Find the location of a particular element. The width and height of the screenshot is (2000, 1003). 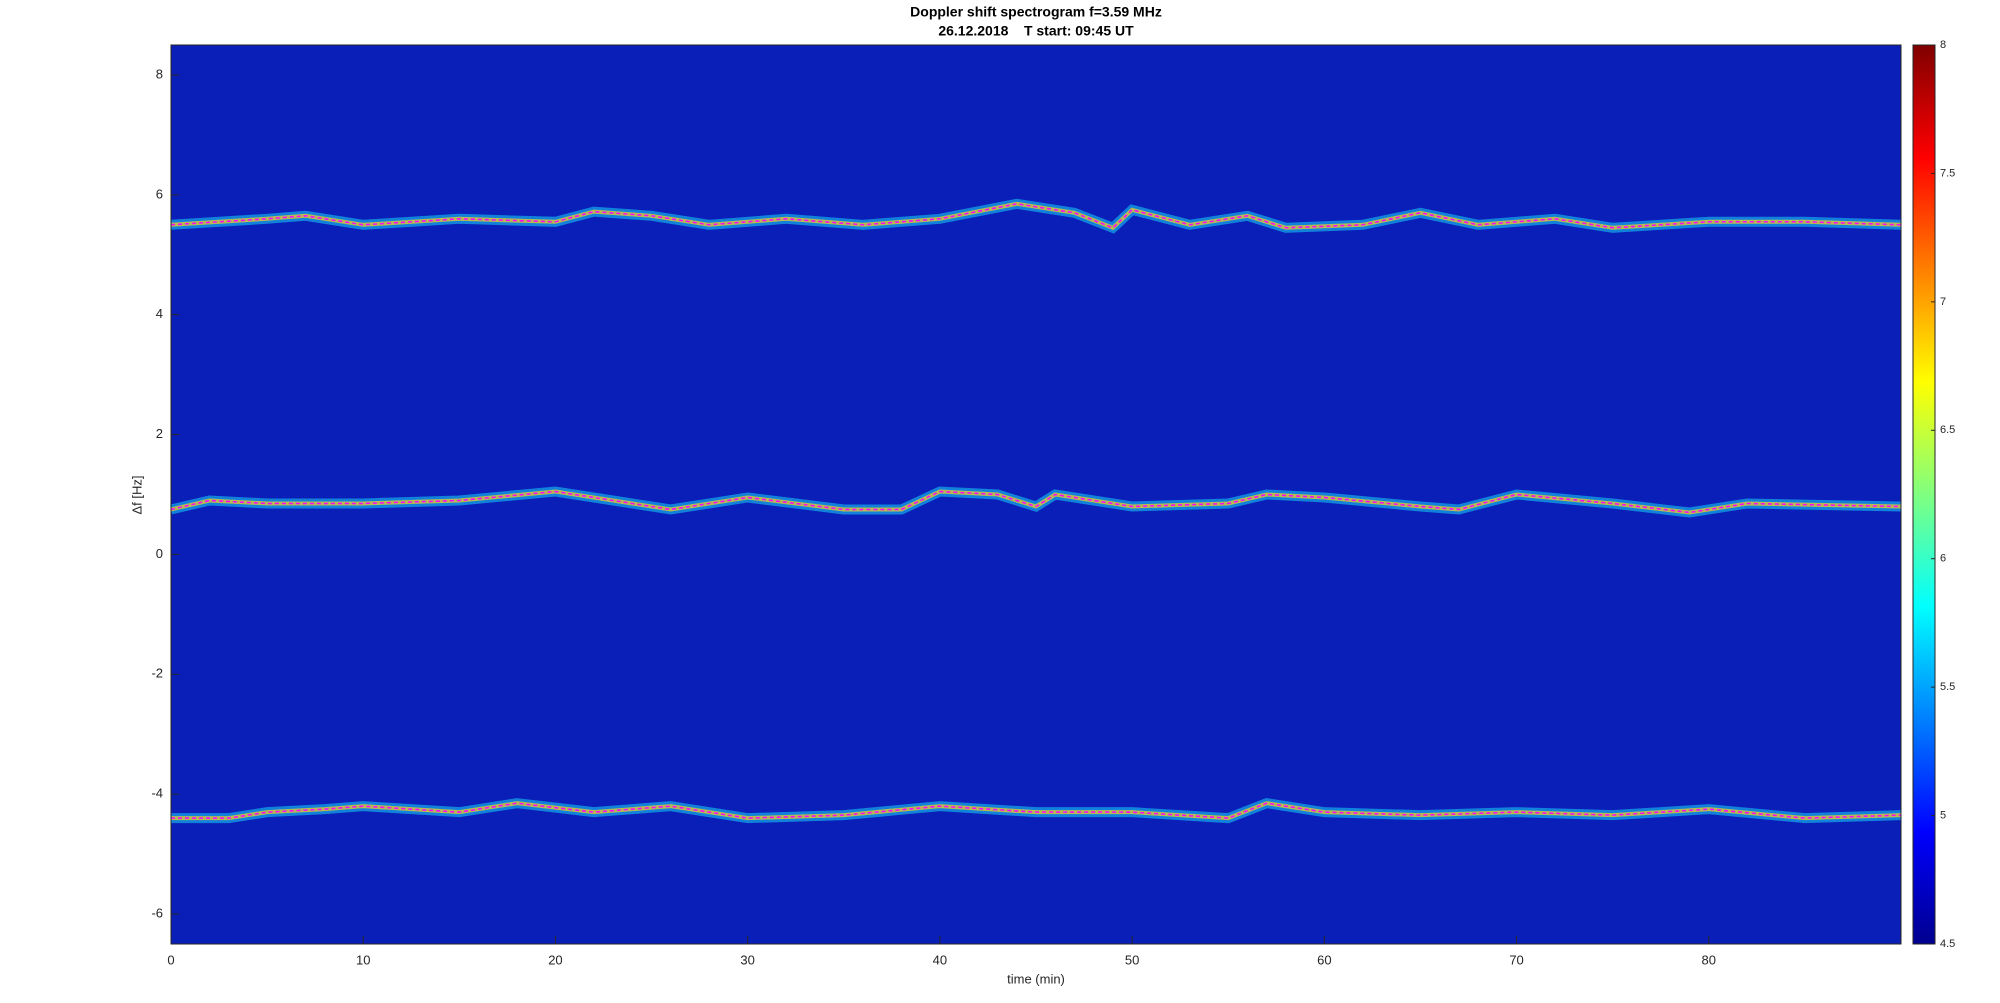

y-tick-label: 4 is located at coordinates (159, 313).